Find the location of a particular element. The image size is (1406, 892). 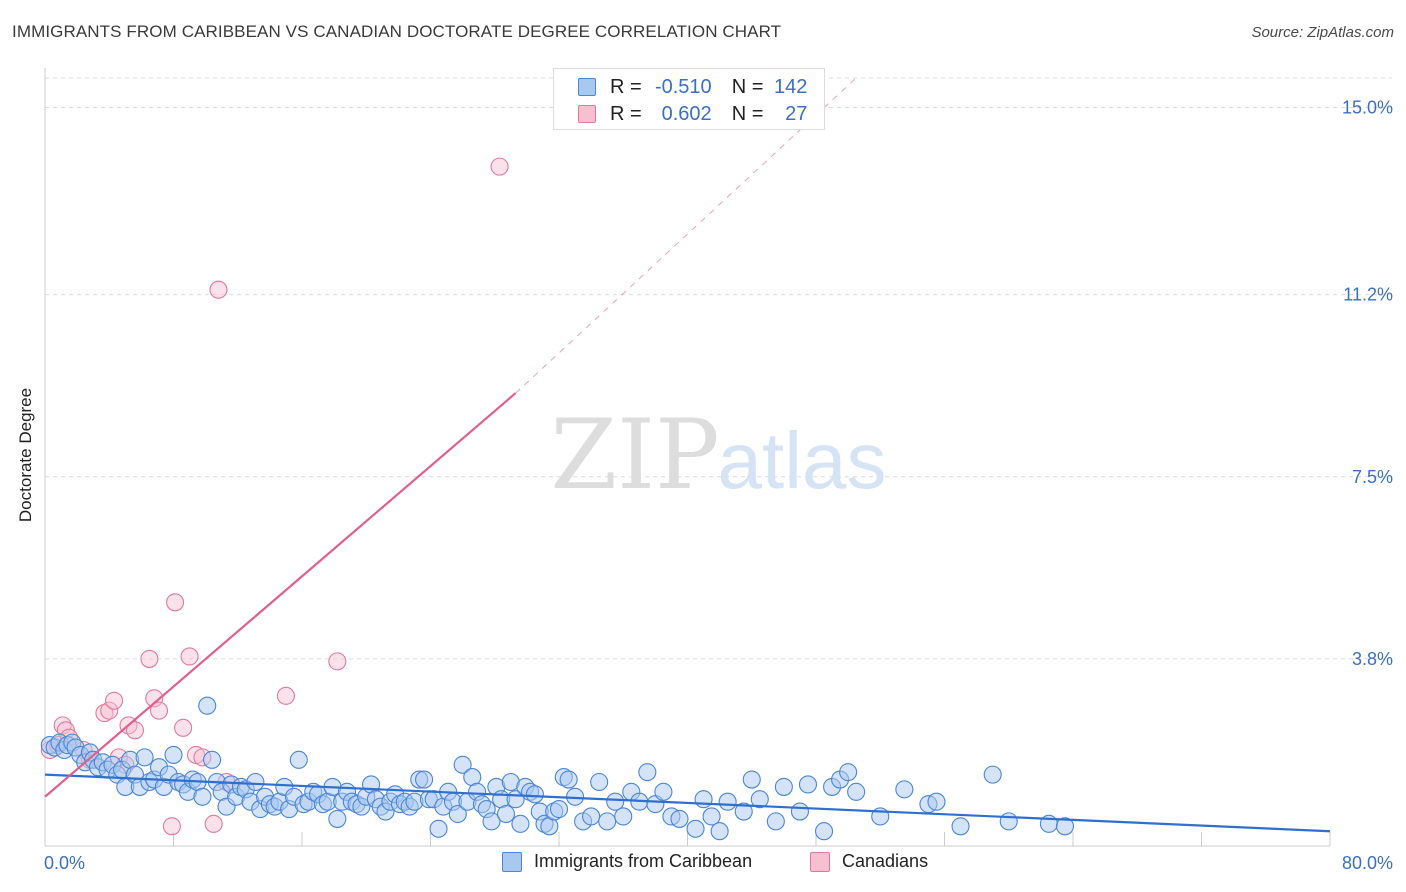

legend-row-caribbean: R = -0.510 N = 142 is located at coordinates (692, 87).